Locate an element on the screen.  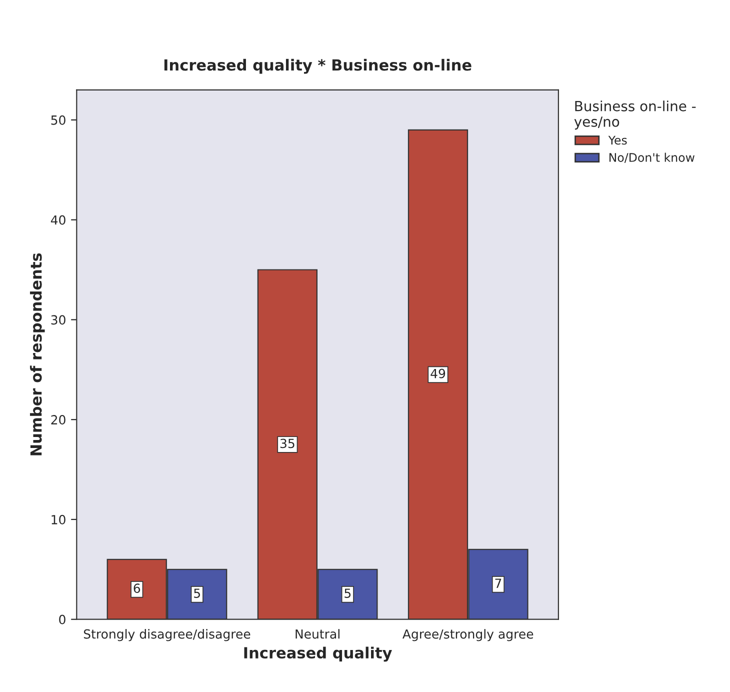
y-axis-title: Number of respondents is located at coordinates (37, 354).